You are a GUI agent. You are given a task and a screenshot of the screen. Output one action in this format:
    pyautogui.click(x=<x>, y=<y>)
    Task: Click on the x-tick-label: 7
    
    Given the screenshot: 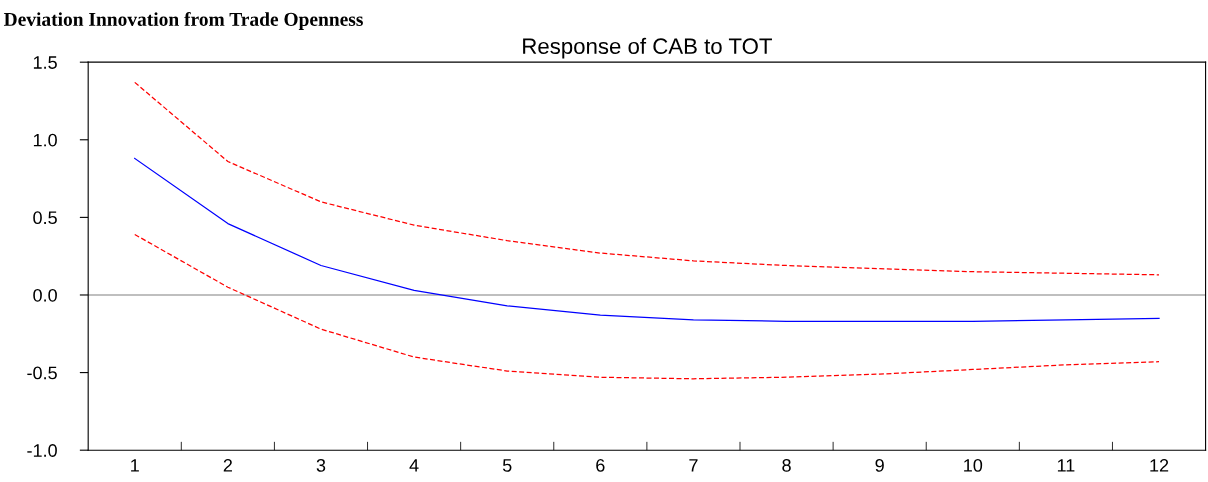 What is the action you would take?
    pyautogui.click(x=693, y=465)
    